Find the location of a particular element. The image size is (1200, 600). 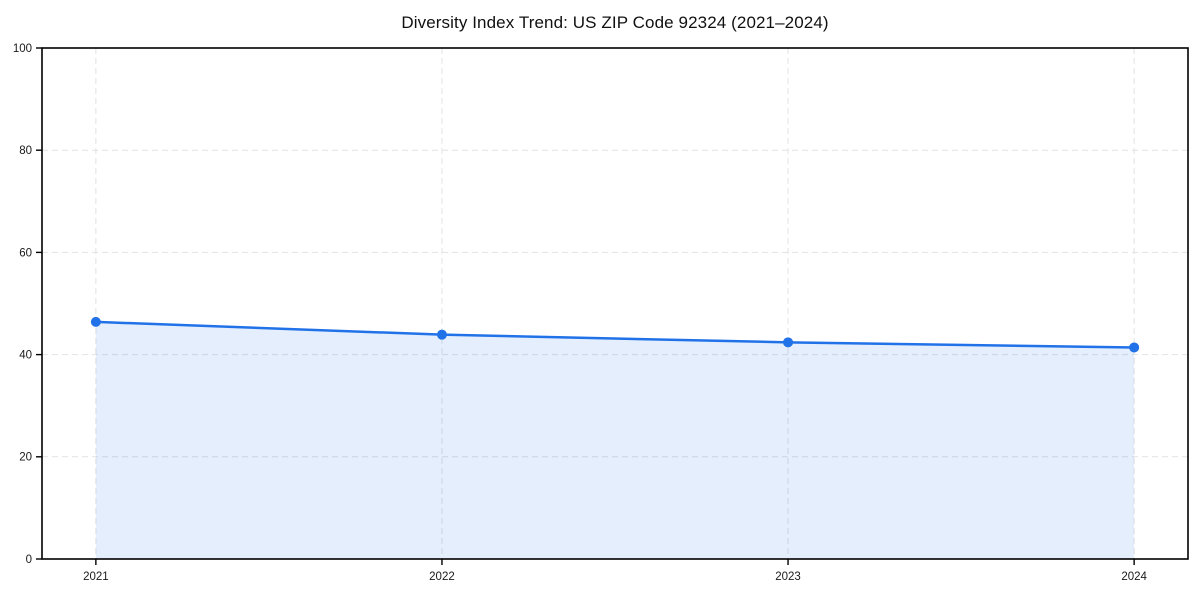

data-point-2021 is located at coordinates (95, 321).